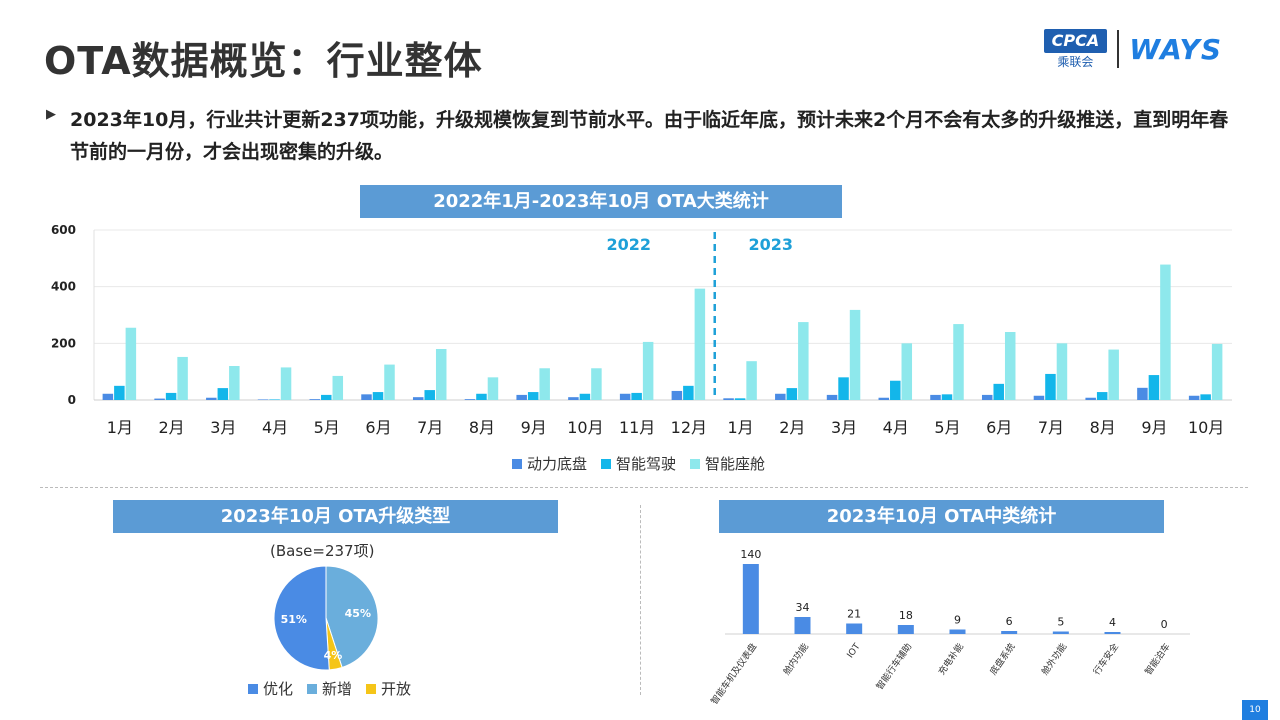 The image size is (1280, 720). Describe the element at coordinates (905, 629) in the screenshot. I see `bar-智能行车辅助` at that location.